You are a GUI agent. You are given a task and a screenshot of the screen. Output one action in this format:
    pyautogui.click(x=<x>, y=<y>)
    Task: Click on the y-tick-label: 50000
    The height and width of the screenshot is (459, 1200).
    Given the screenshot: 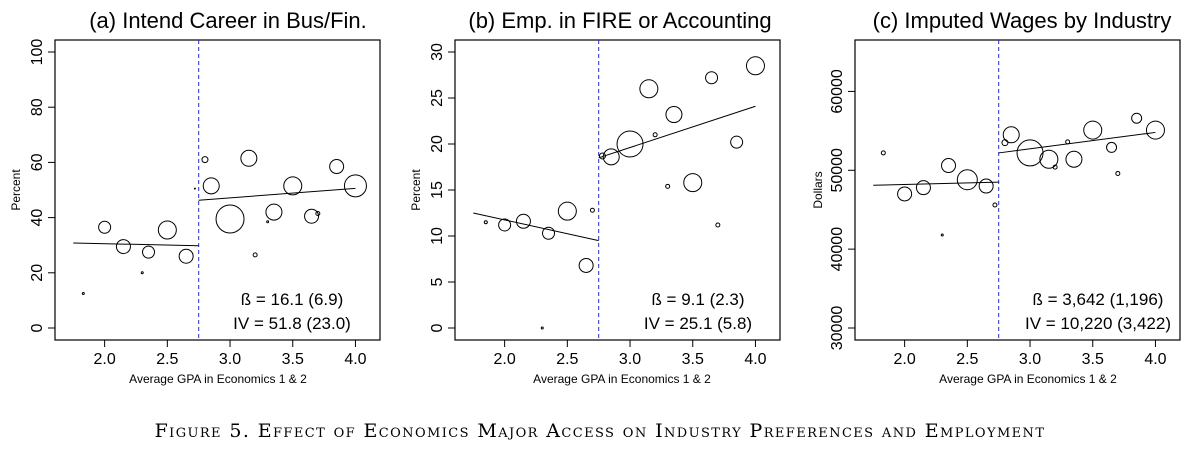 What is the action you would take?
    pyautogui.click(x=837, y=170)
    